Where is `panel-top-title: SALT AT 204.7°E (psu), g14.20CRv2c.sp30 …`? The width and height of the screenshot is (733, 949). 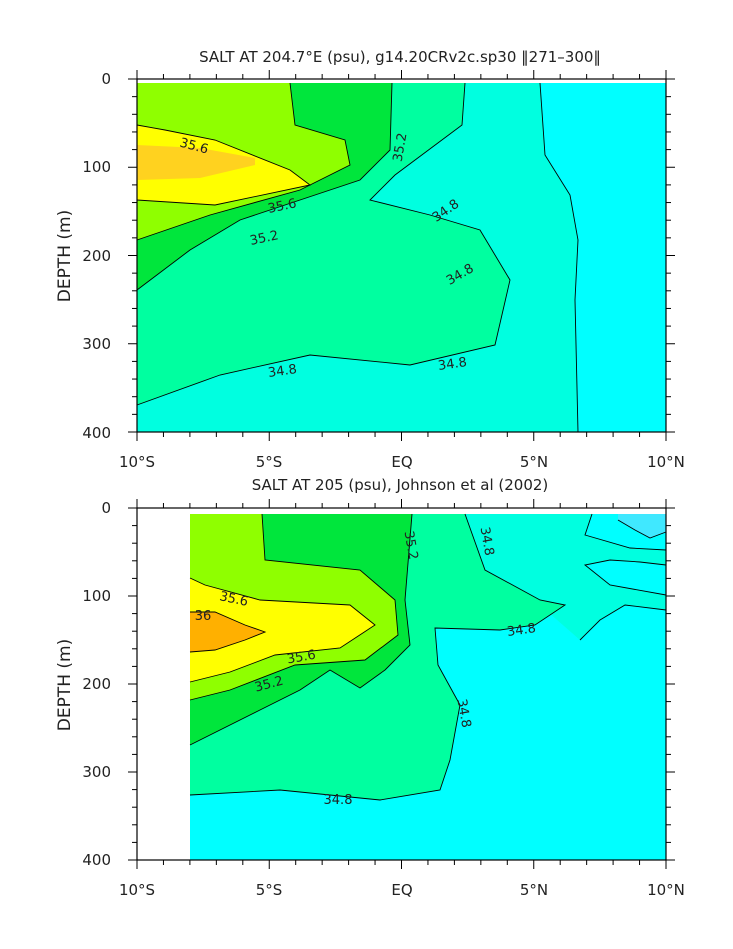
panel-top-title: SALT AT 204.7°E (psu), g14.20CRv2c.sp30 … is located at coordinates (400, 57).